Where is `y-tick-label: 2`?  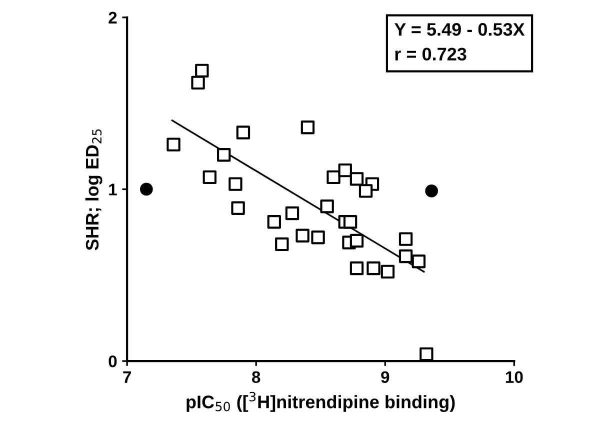 y-tick-label: 2 is located at coordinates (112, 18).